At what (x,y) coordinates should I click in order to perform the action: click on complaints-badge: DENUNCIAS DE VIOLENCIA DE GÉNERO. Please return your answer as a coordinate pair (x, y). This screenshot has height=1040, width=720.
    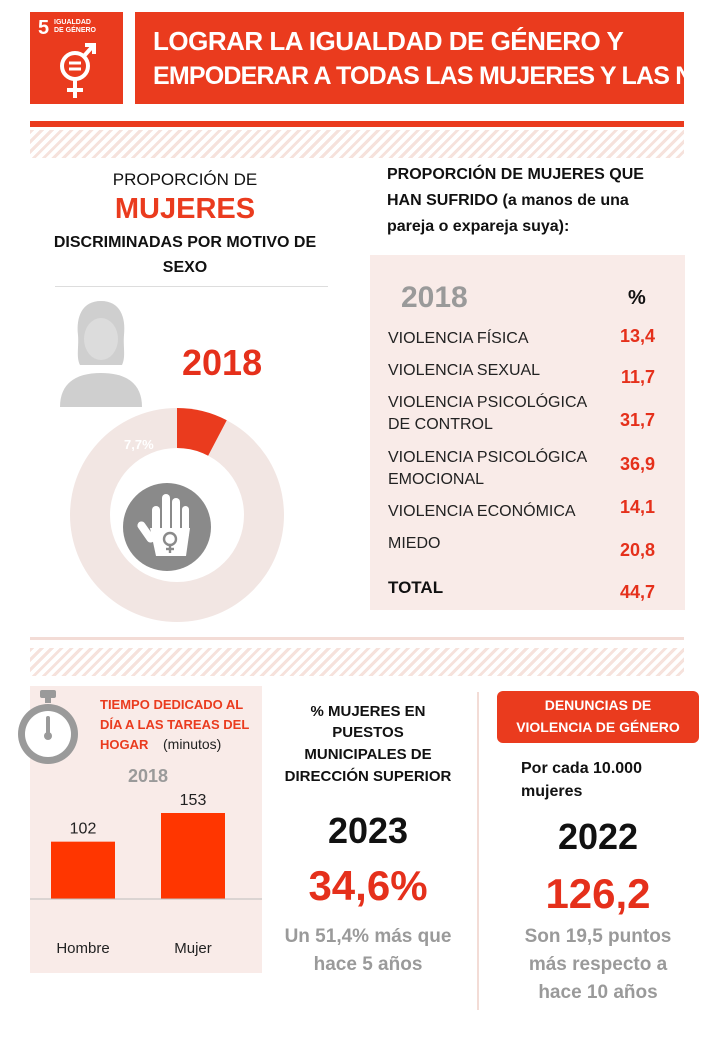
    Looking at the image, I should click on (598, 717).